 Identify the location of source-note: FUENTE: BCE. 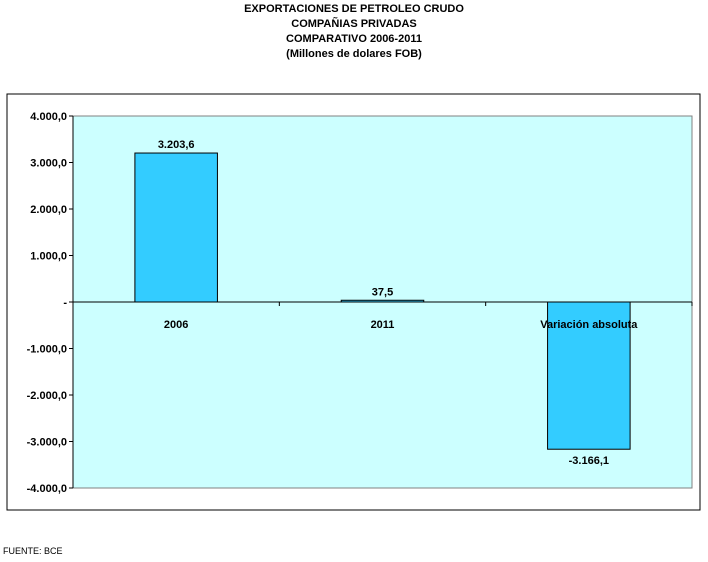
(33, 551).